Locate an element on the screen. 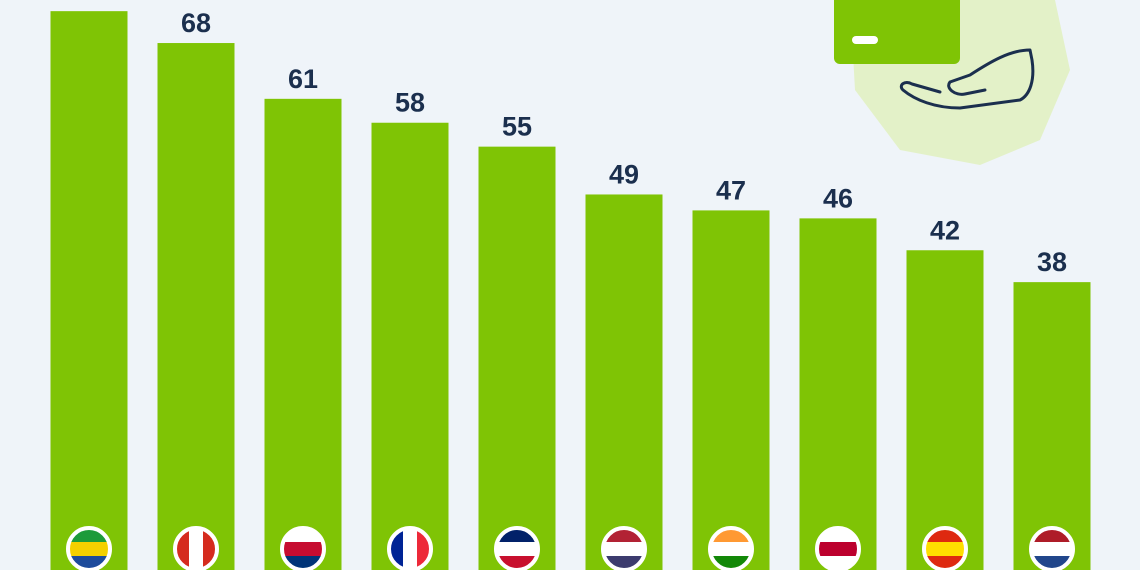  decor-hand is located at coordinates (967, 79).